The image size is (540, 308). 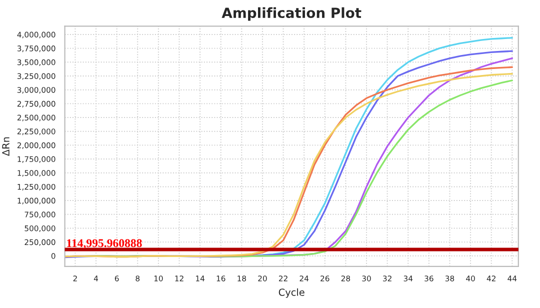 What do you see at coordinates (6, 146) in the screenshot?
I see `y-axis-title: ΔRn` at bounding box center [6, 146].